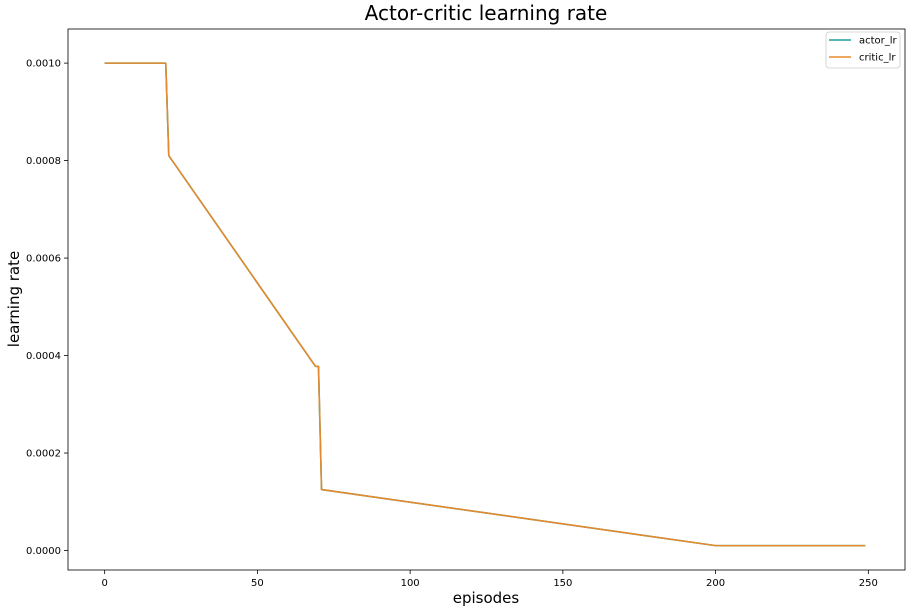 The image size is (918, 609). What do you see at coordinates (486, 598) in the screenshot?
I see `x-axis-label: episodes` at bounding box center [486, 598].